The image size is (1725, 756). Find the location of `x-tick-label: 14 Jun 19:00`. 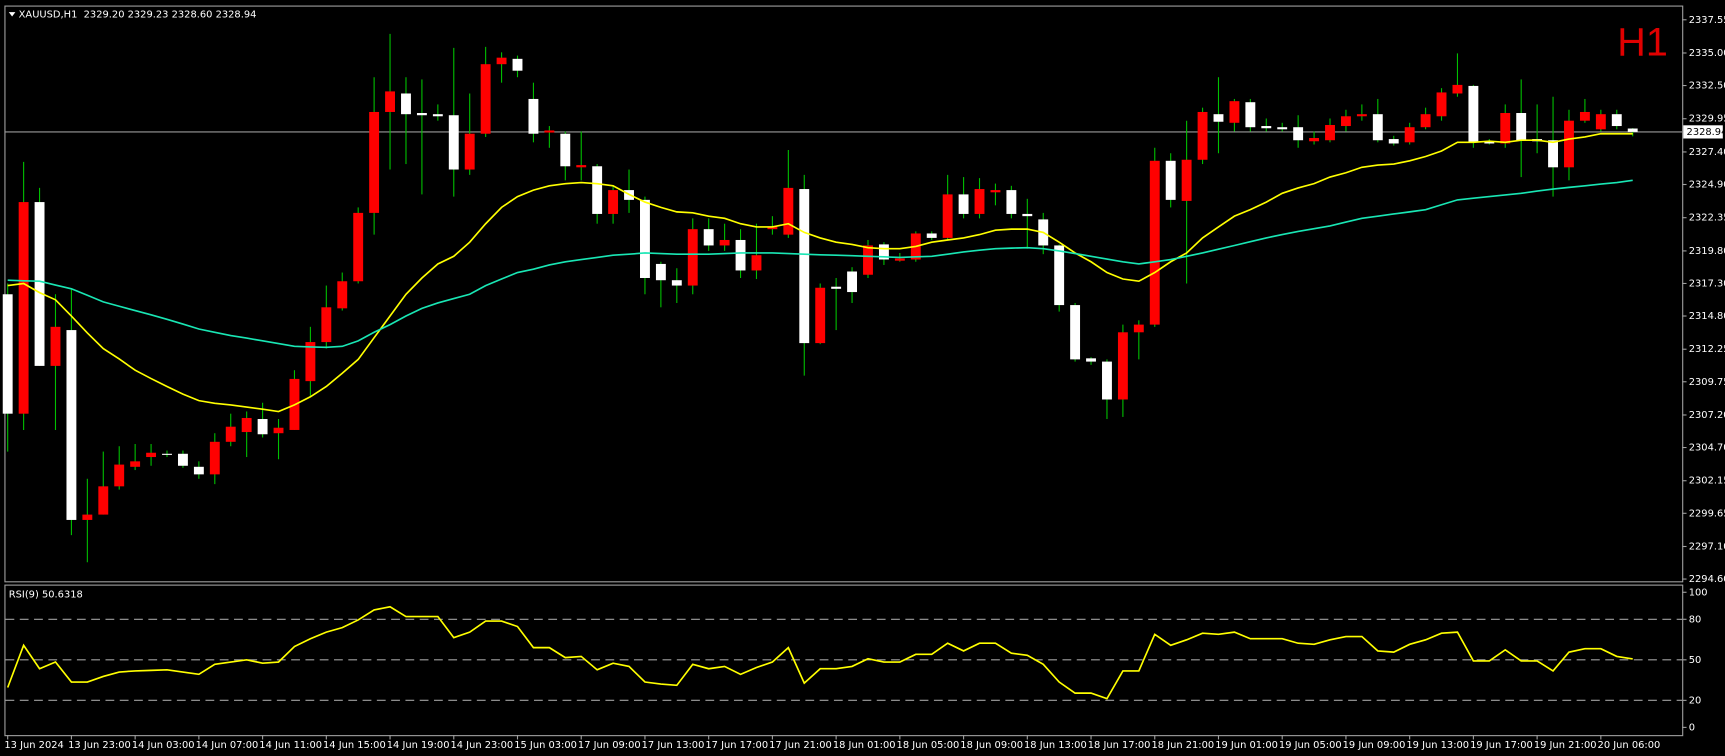

x-tick-label: 14 Jun 19:00 is located at coordinates (418, 745).